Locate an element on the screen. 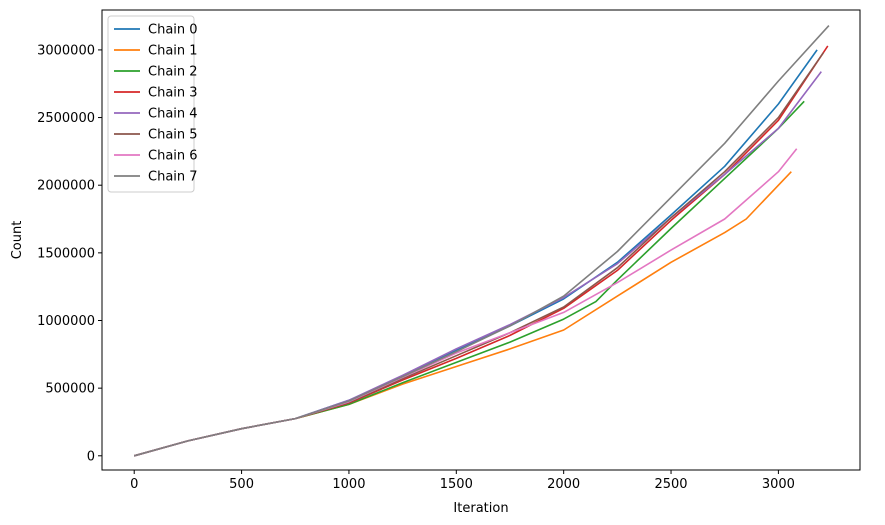 The width and height of the screenshot is (885, 525). y-tick-label: 2500000 is located at coordinates (66, 118).